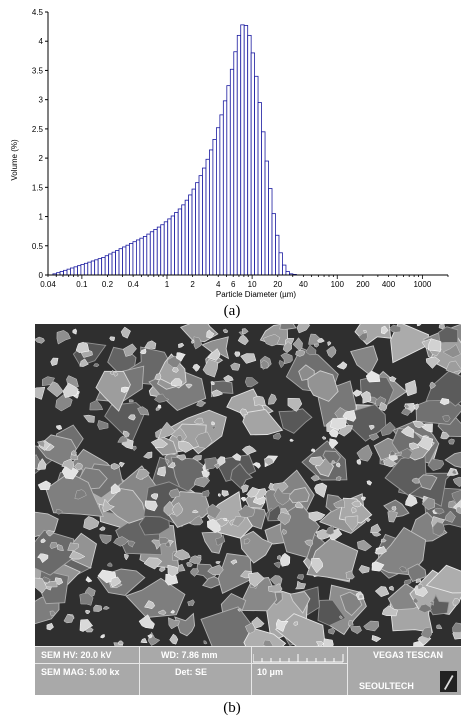 This screenshot has height=725, width=464. I want to click on sem-wd: WD: 7.86 mm, so click(189, 655).